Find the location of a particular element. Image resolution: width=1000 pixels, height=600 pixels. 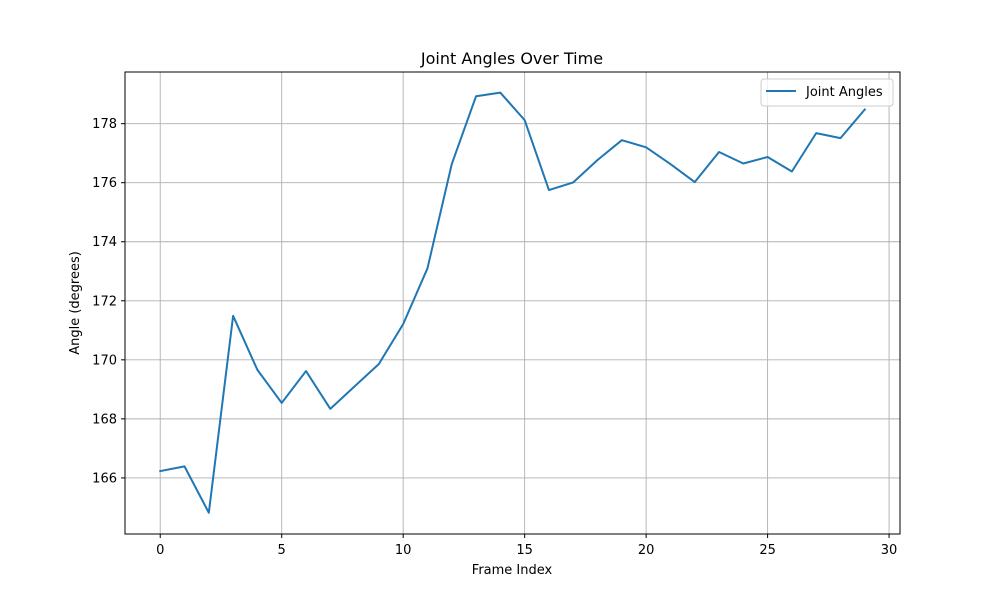

legend-label: Joint Angles is located at coordinates (844, 92).